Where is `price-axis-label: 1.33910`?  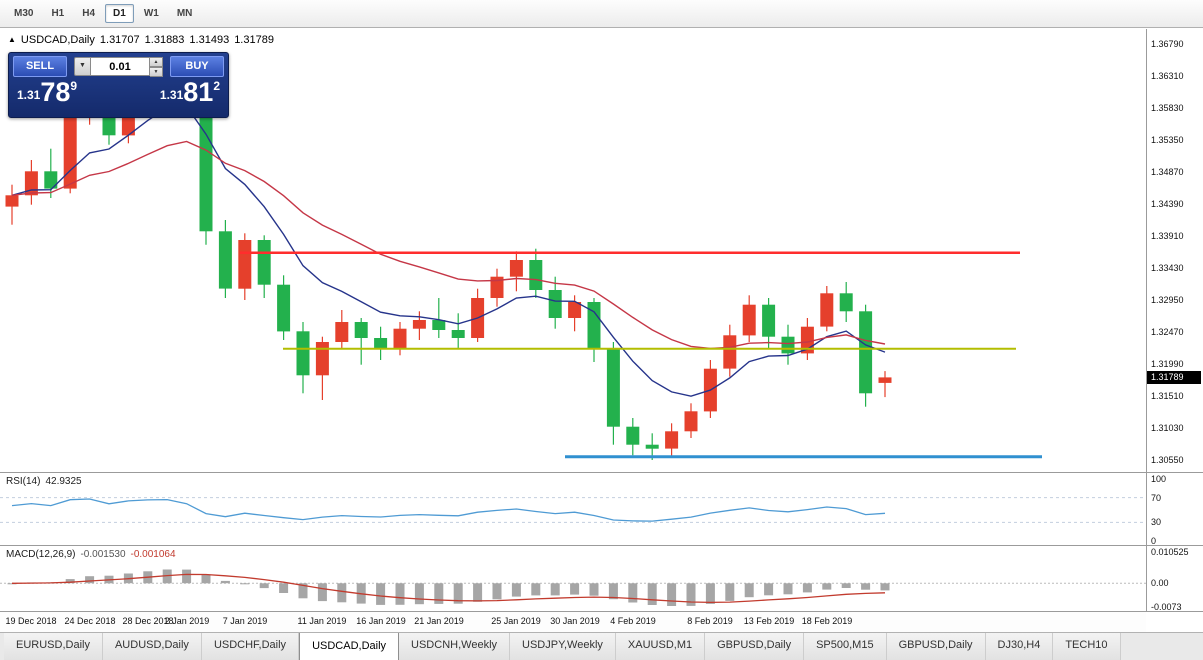 price-axis-label: 1.33910 is located at coordinates (1167, 236).